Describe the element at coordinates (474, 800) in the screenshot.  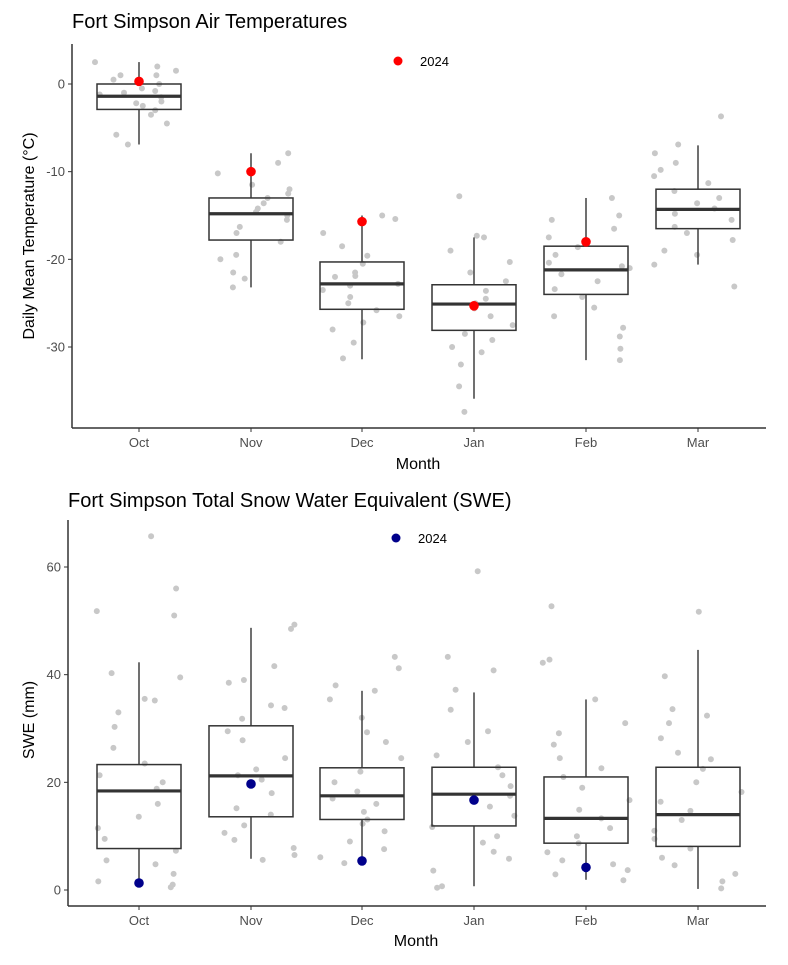
I see `point-2024-jan` at that location.